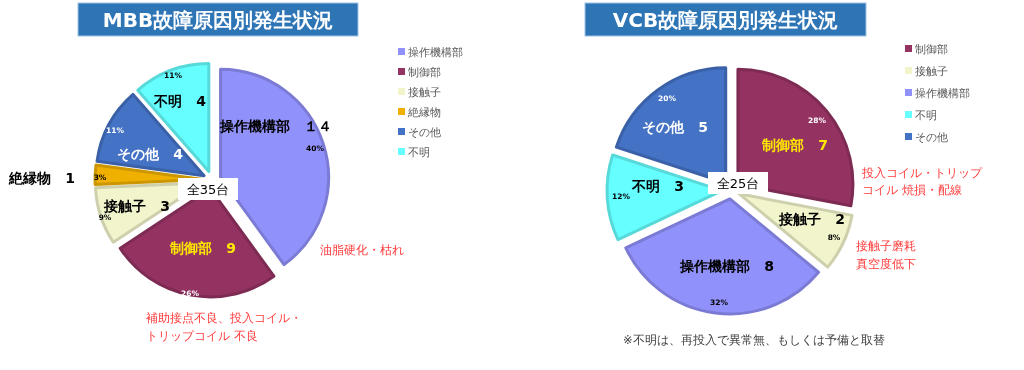  I want to click on chart-title: MBB故障原因別発生状況, so click(218, 19).